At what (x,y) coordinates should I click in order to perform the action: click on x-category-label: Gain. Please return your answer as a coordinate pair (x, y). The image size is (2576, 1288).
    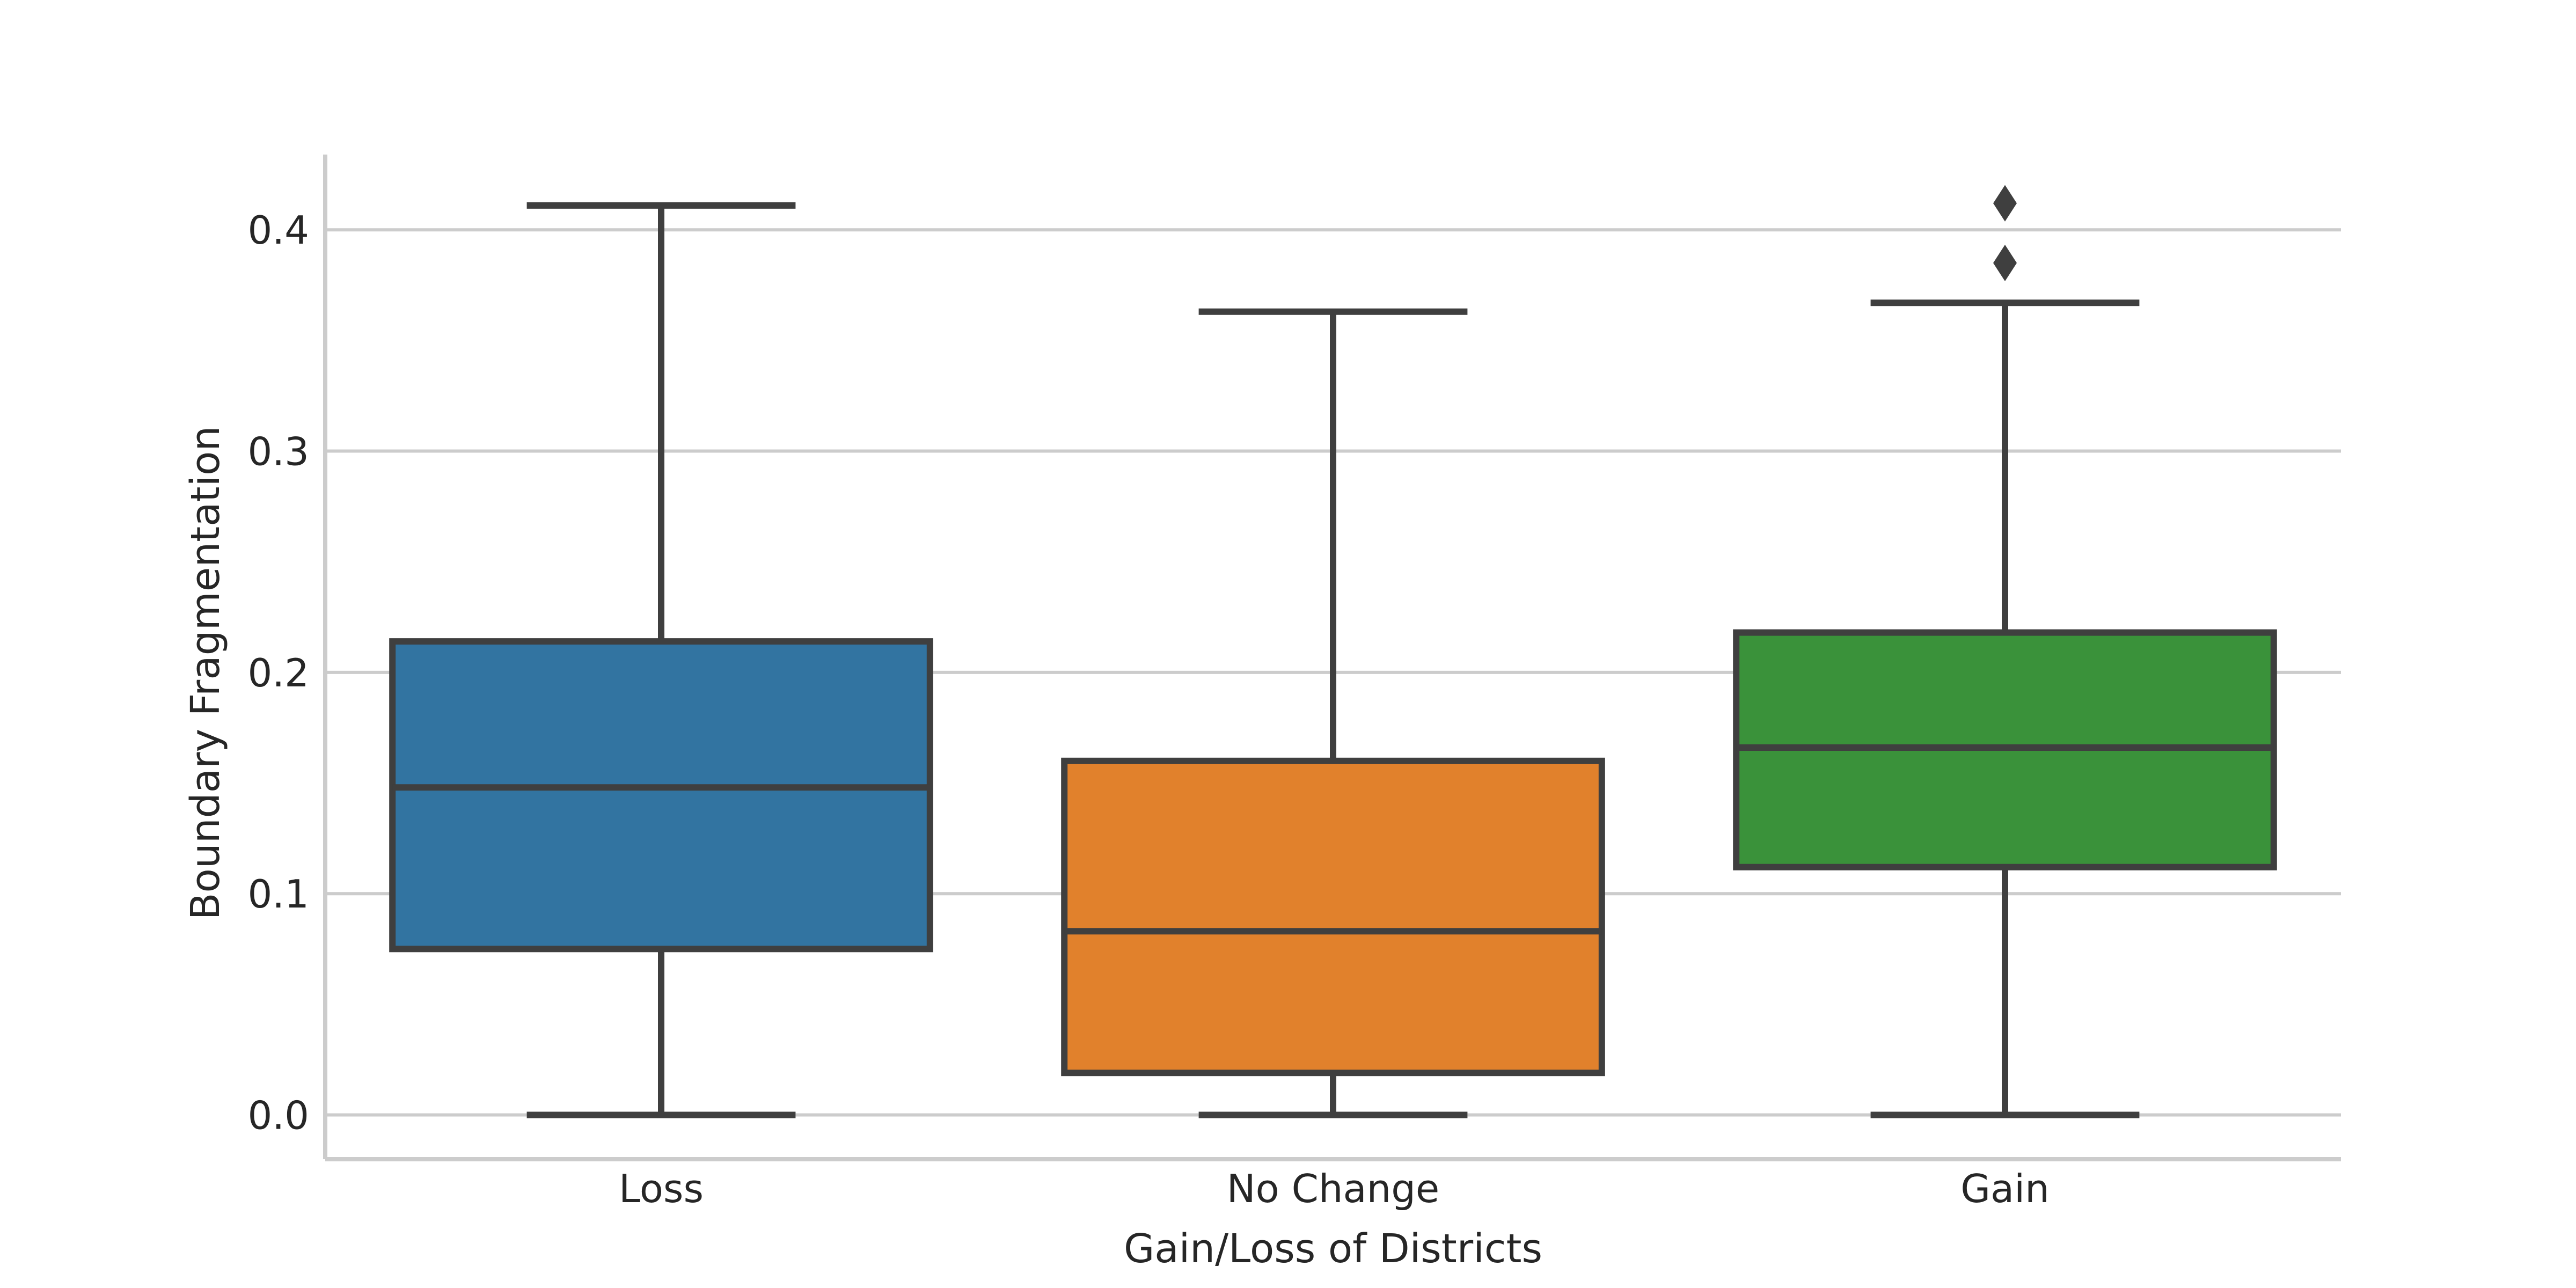
    Looking at the image, I should click on (2005, 1188).